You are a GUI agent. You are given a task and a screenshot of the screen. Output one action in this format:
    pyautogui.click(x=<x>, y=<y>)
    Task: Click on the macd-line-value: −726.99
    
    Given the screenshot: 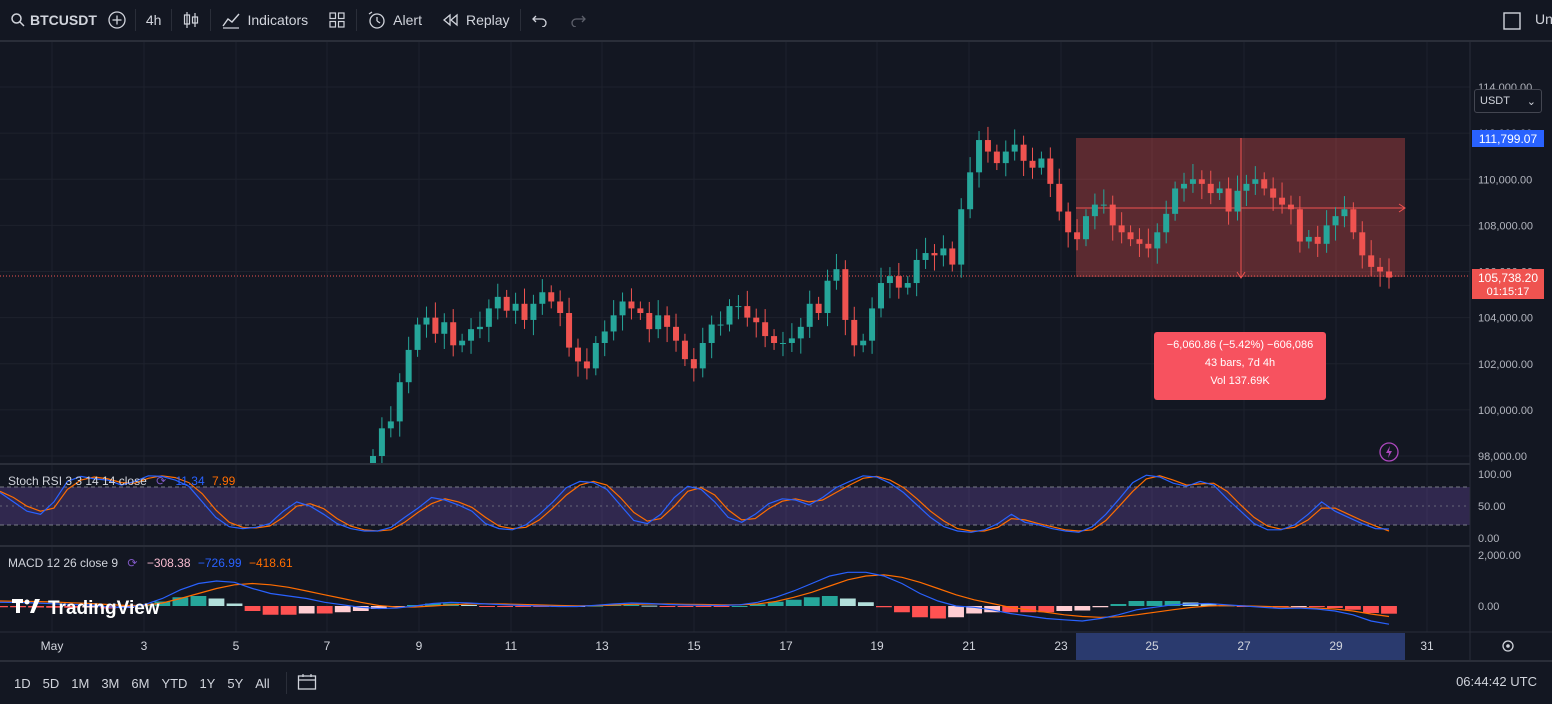 What is the action you would take?
    pyautogui.click(x=219, y=563)
    